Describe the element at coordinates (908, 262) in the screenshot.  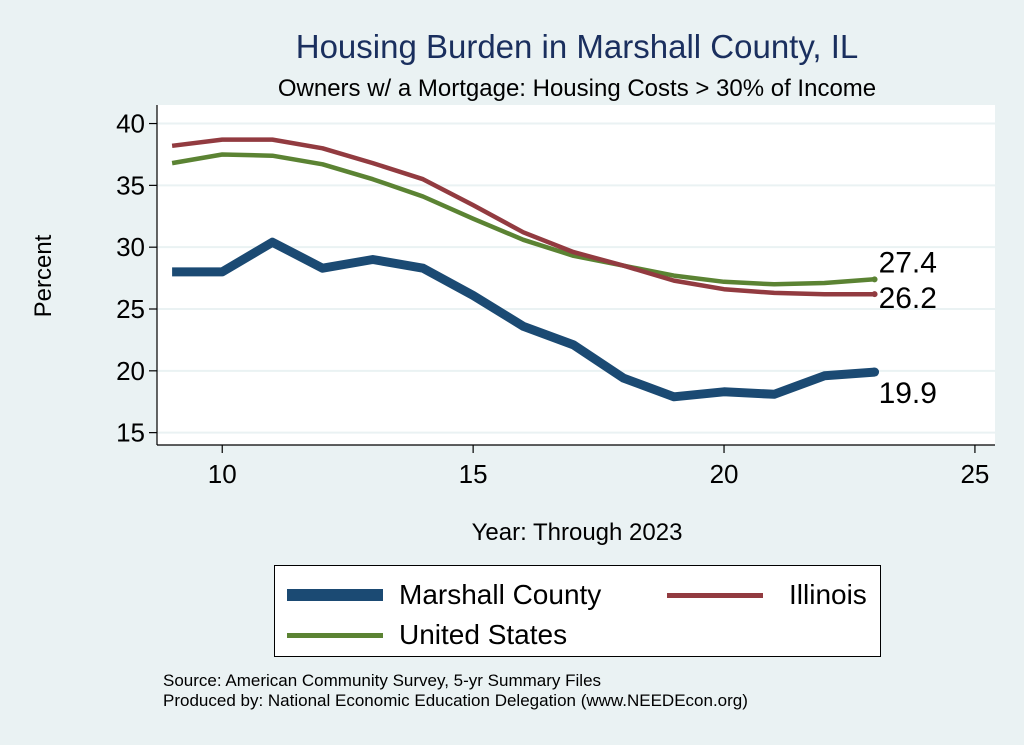
I see `end-label-united-states: 27.4` at that location.